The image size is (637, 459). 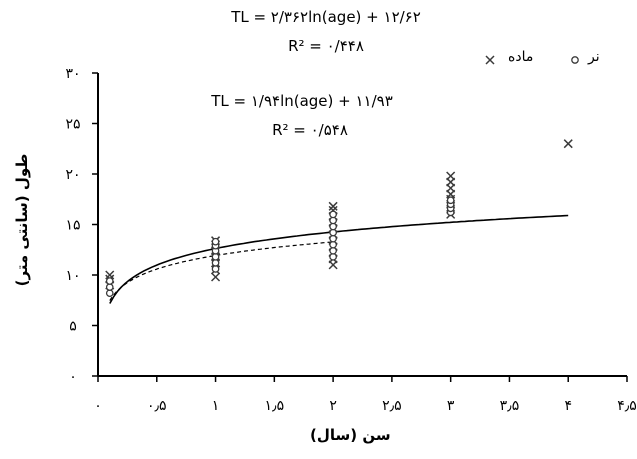 What do you see at coordinates (451, 406) in the screenshot?
I see `x-tick-label: ۳` at bounding box center [451, 406].